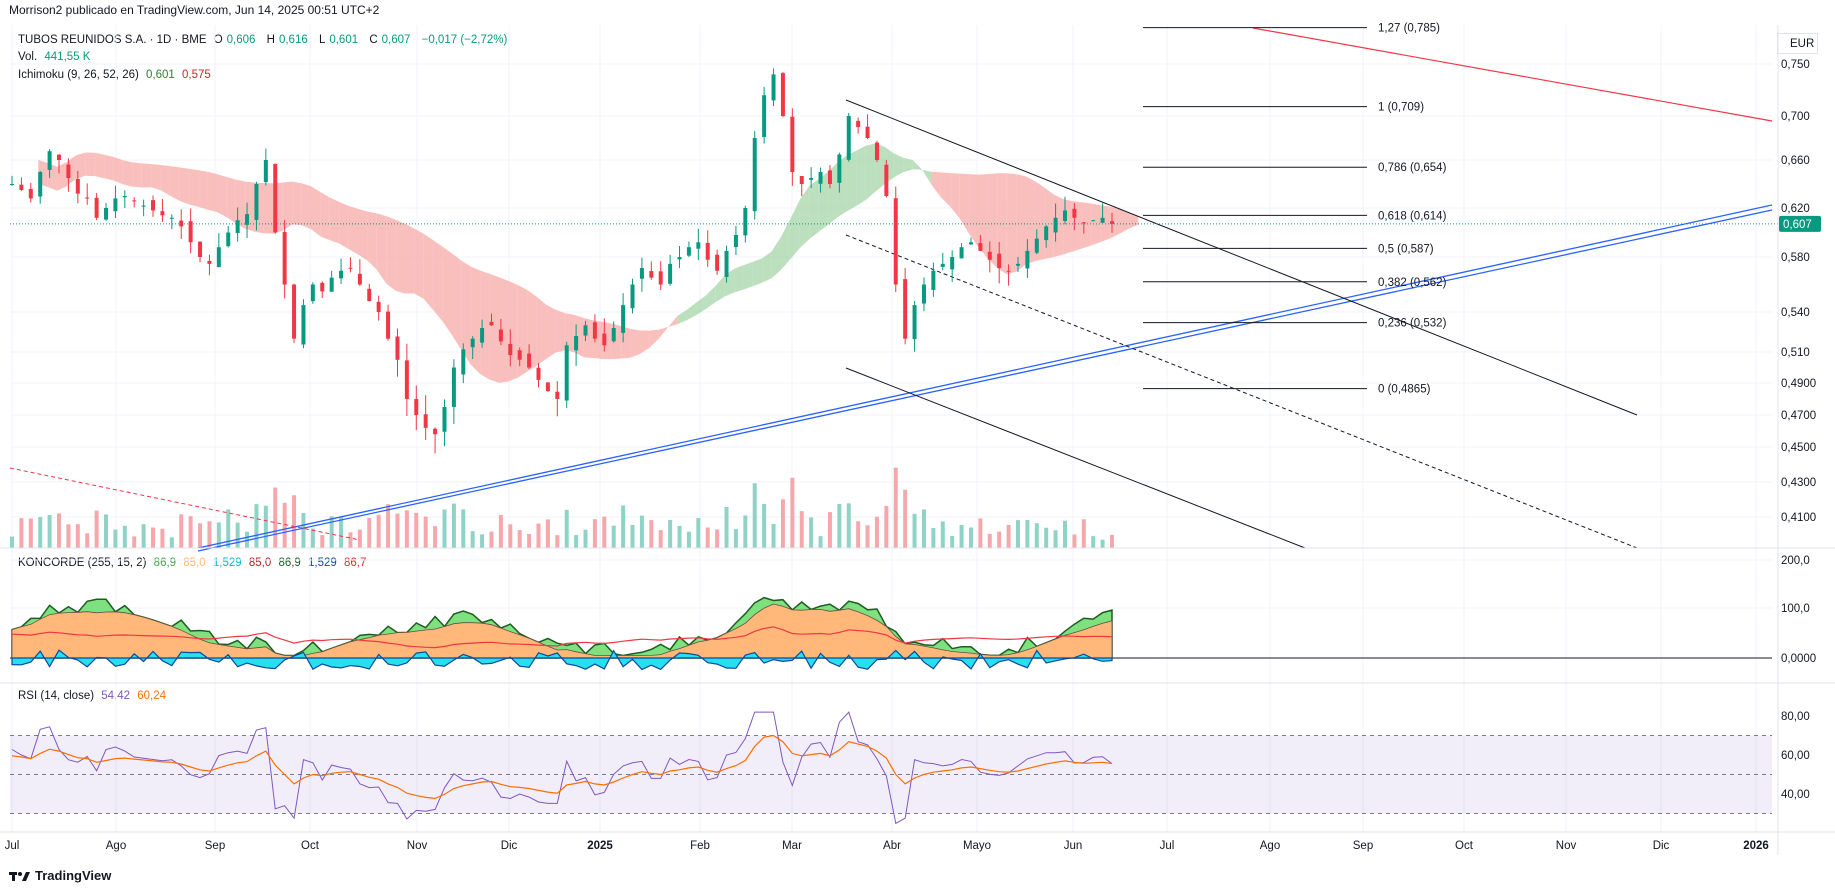 The width and height of the screenshot is (1835, 894). What do you see at coordinates (116, 846) in the screenshot?
I see `x-tick-label: Ago` at bounding box center [116, 846].